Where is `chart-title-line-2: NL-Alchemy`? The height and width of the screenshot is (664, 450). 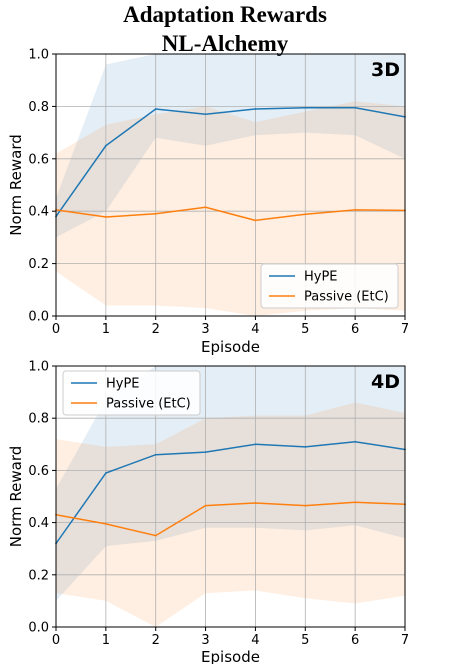 chart-title-line-2: NL-Alchemy is located at coordinates (225, 43).